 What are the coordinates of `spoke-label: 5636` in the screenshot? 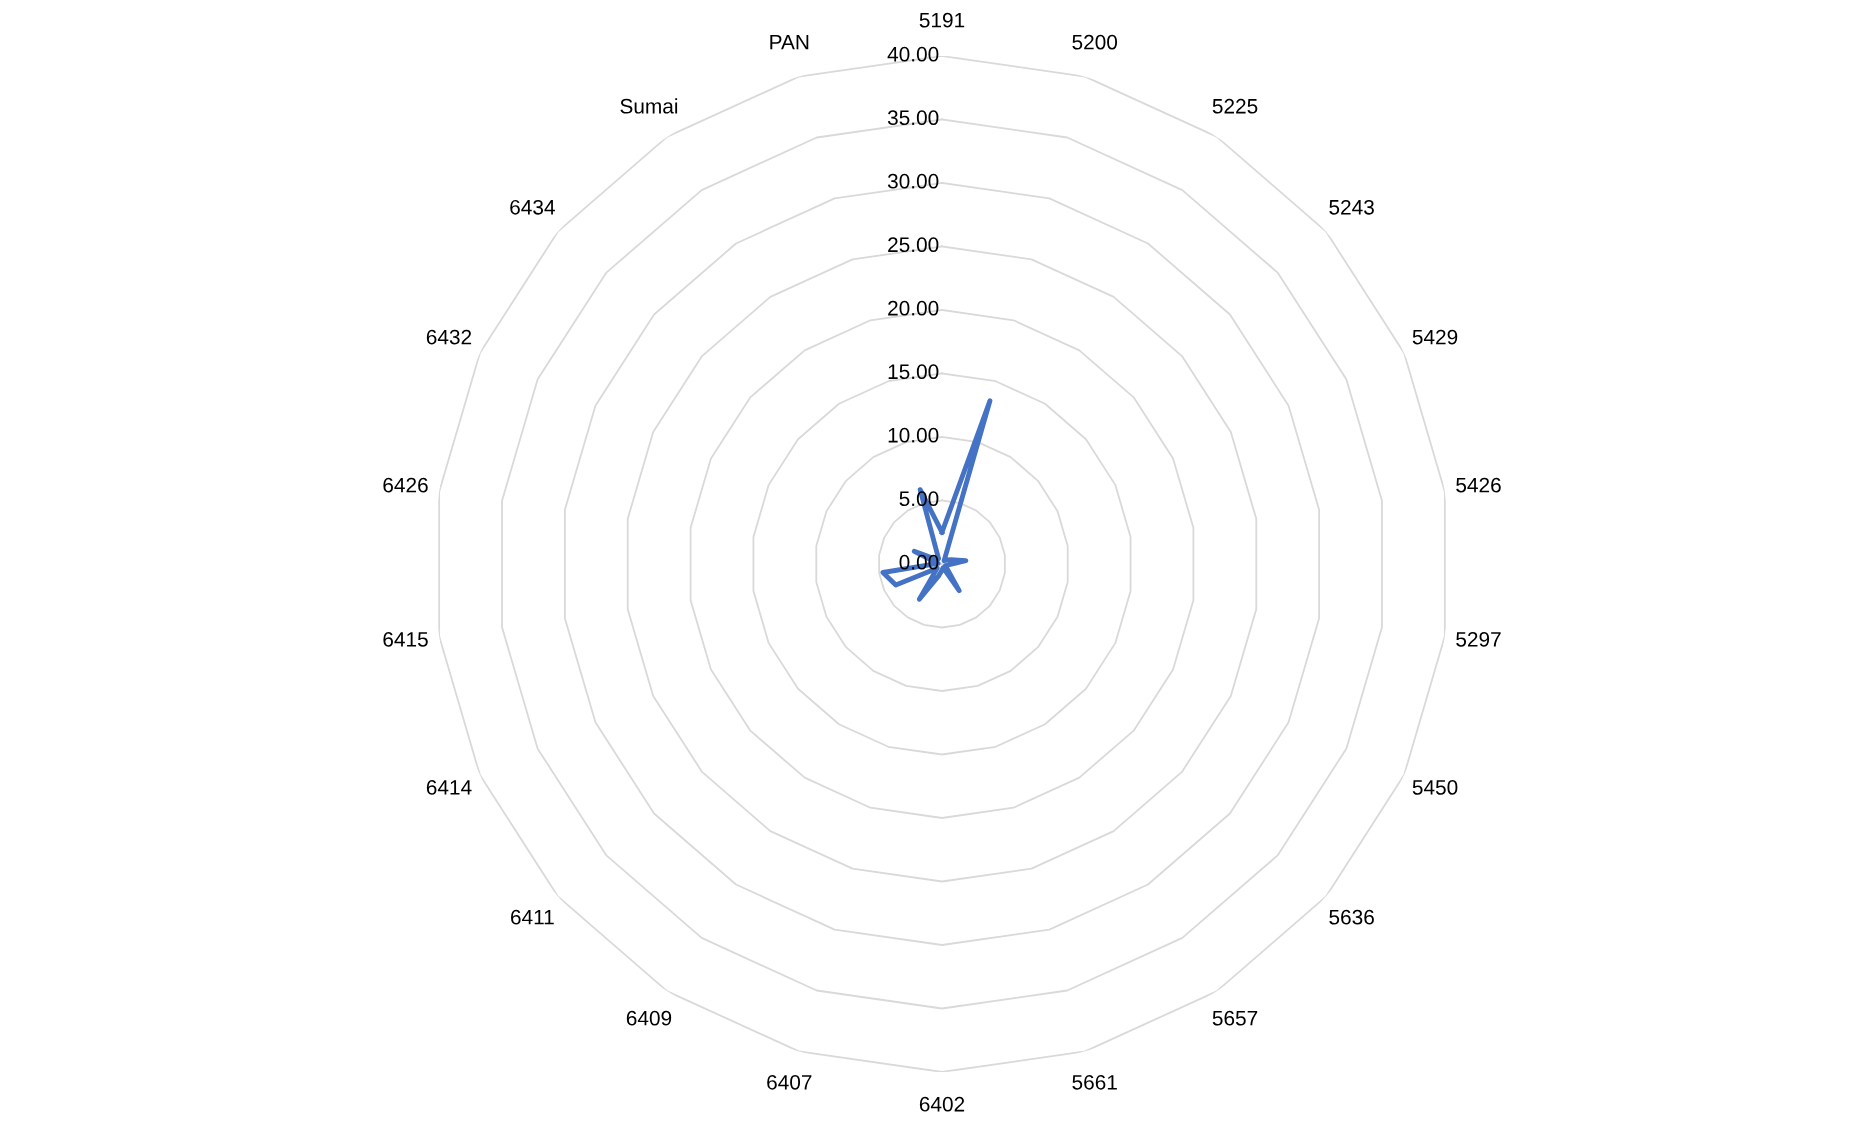 It's located at (1351, 917).